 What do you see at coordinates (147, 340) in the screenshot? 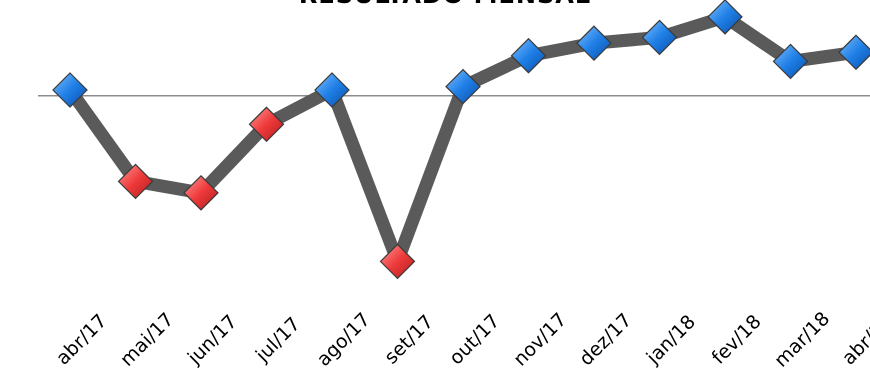
I see `x-tick-label: mai/17` at bounding box center [147, 340].